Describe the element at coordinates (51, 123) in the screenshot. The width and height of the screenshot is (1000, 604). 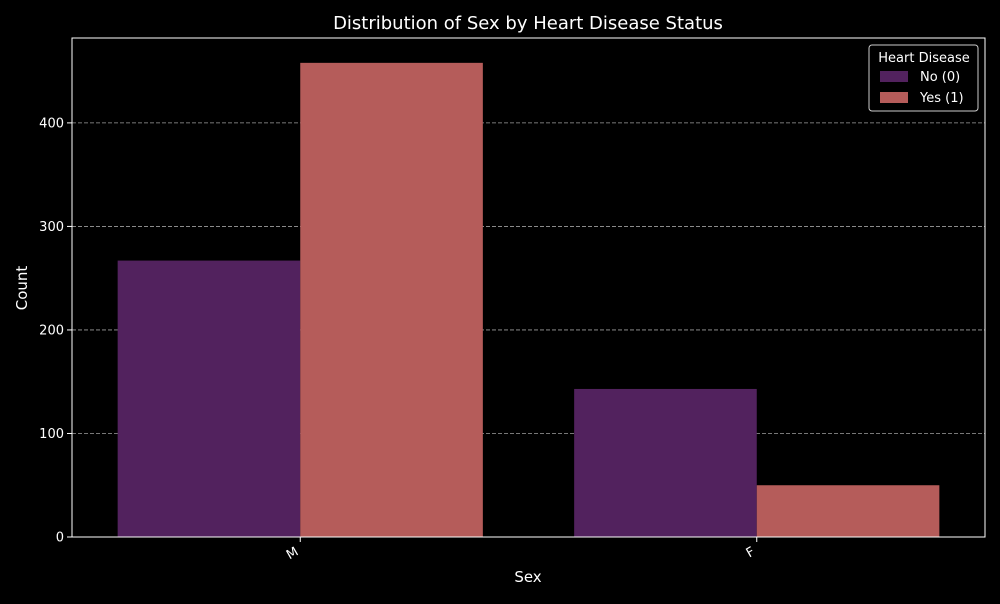
I see `y-tick-label: 400` at that location.